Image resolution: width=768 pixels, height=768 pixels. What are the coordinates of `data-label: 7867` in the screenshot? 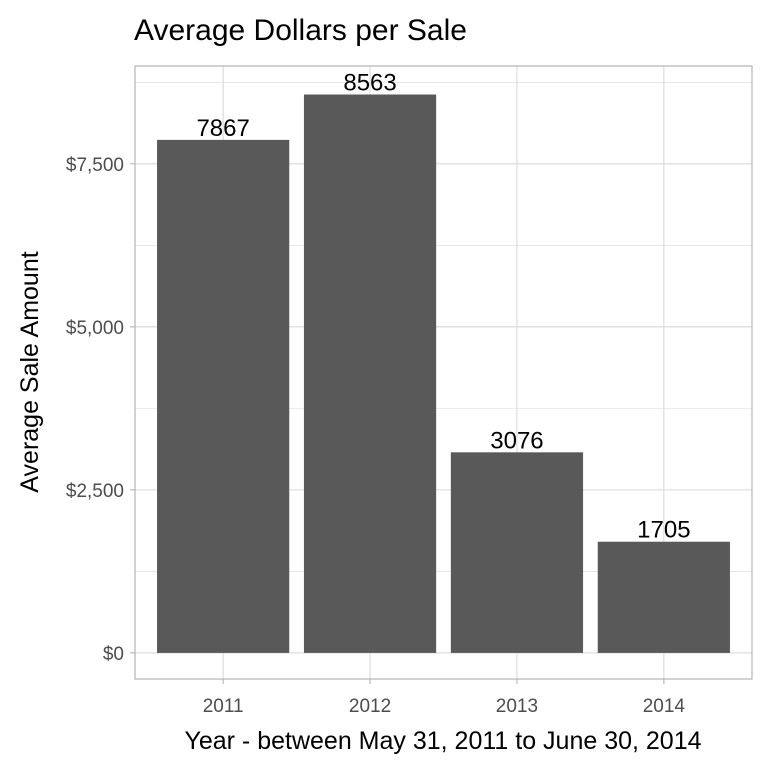 It's located at (222, 128).